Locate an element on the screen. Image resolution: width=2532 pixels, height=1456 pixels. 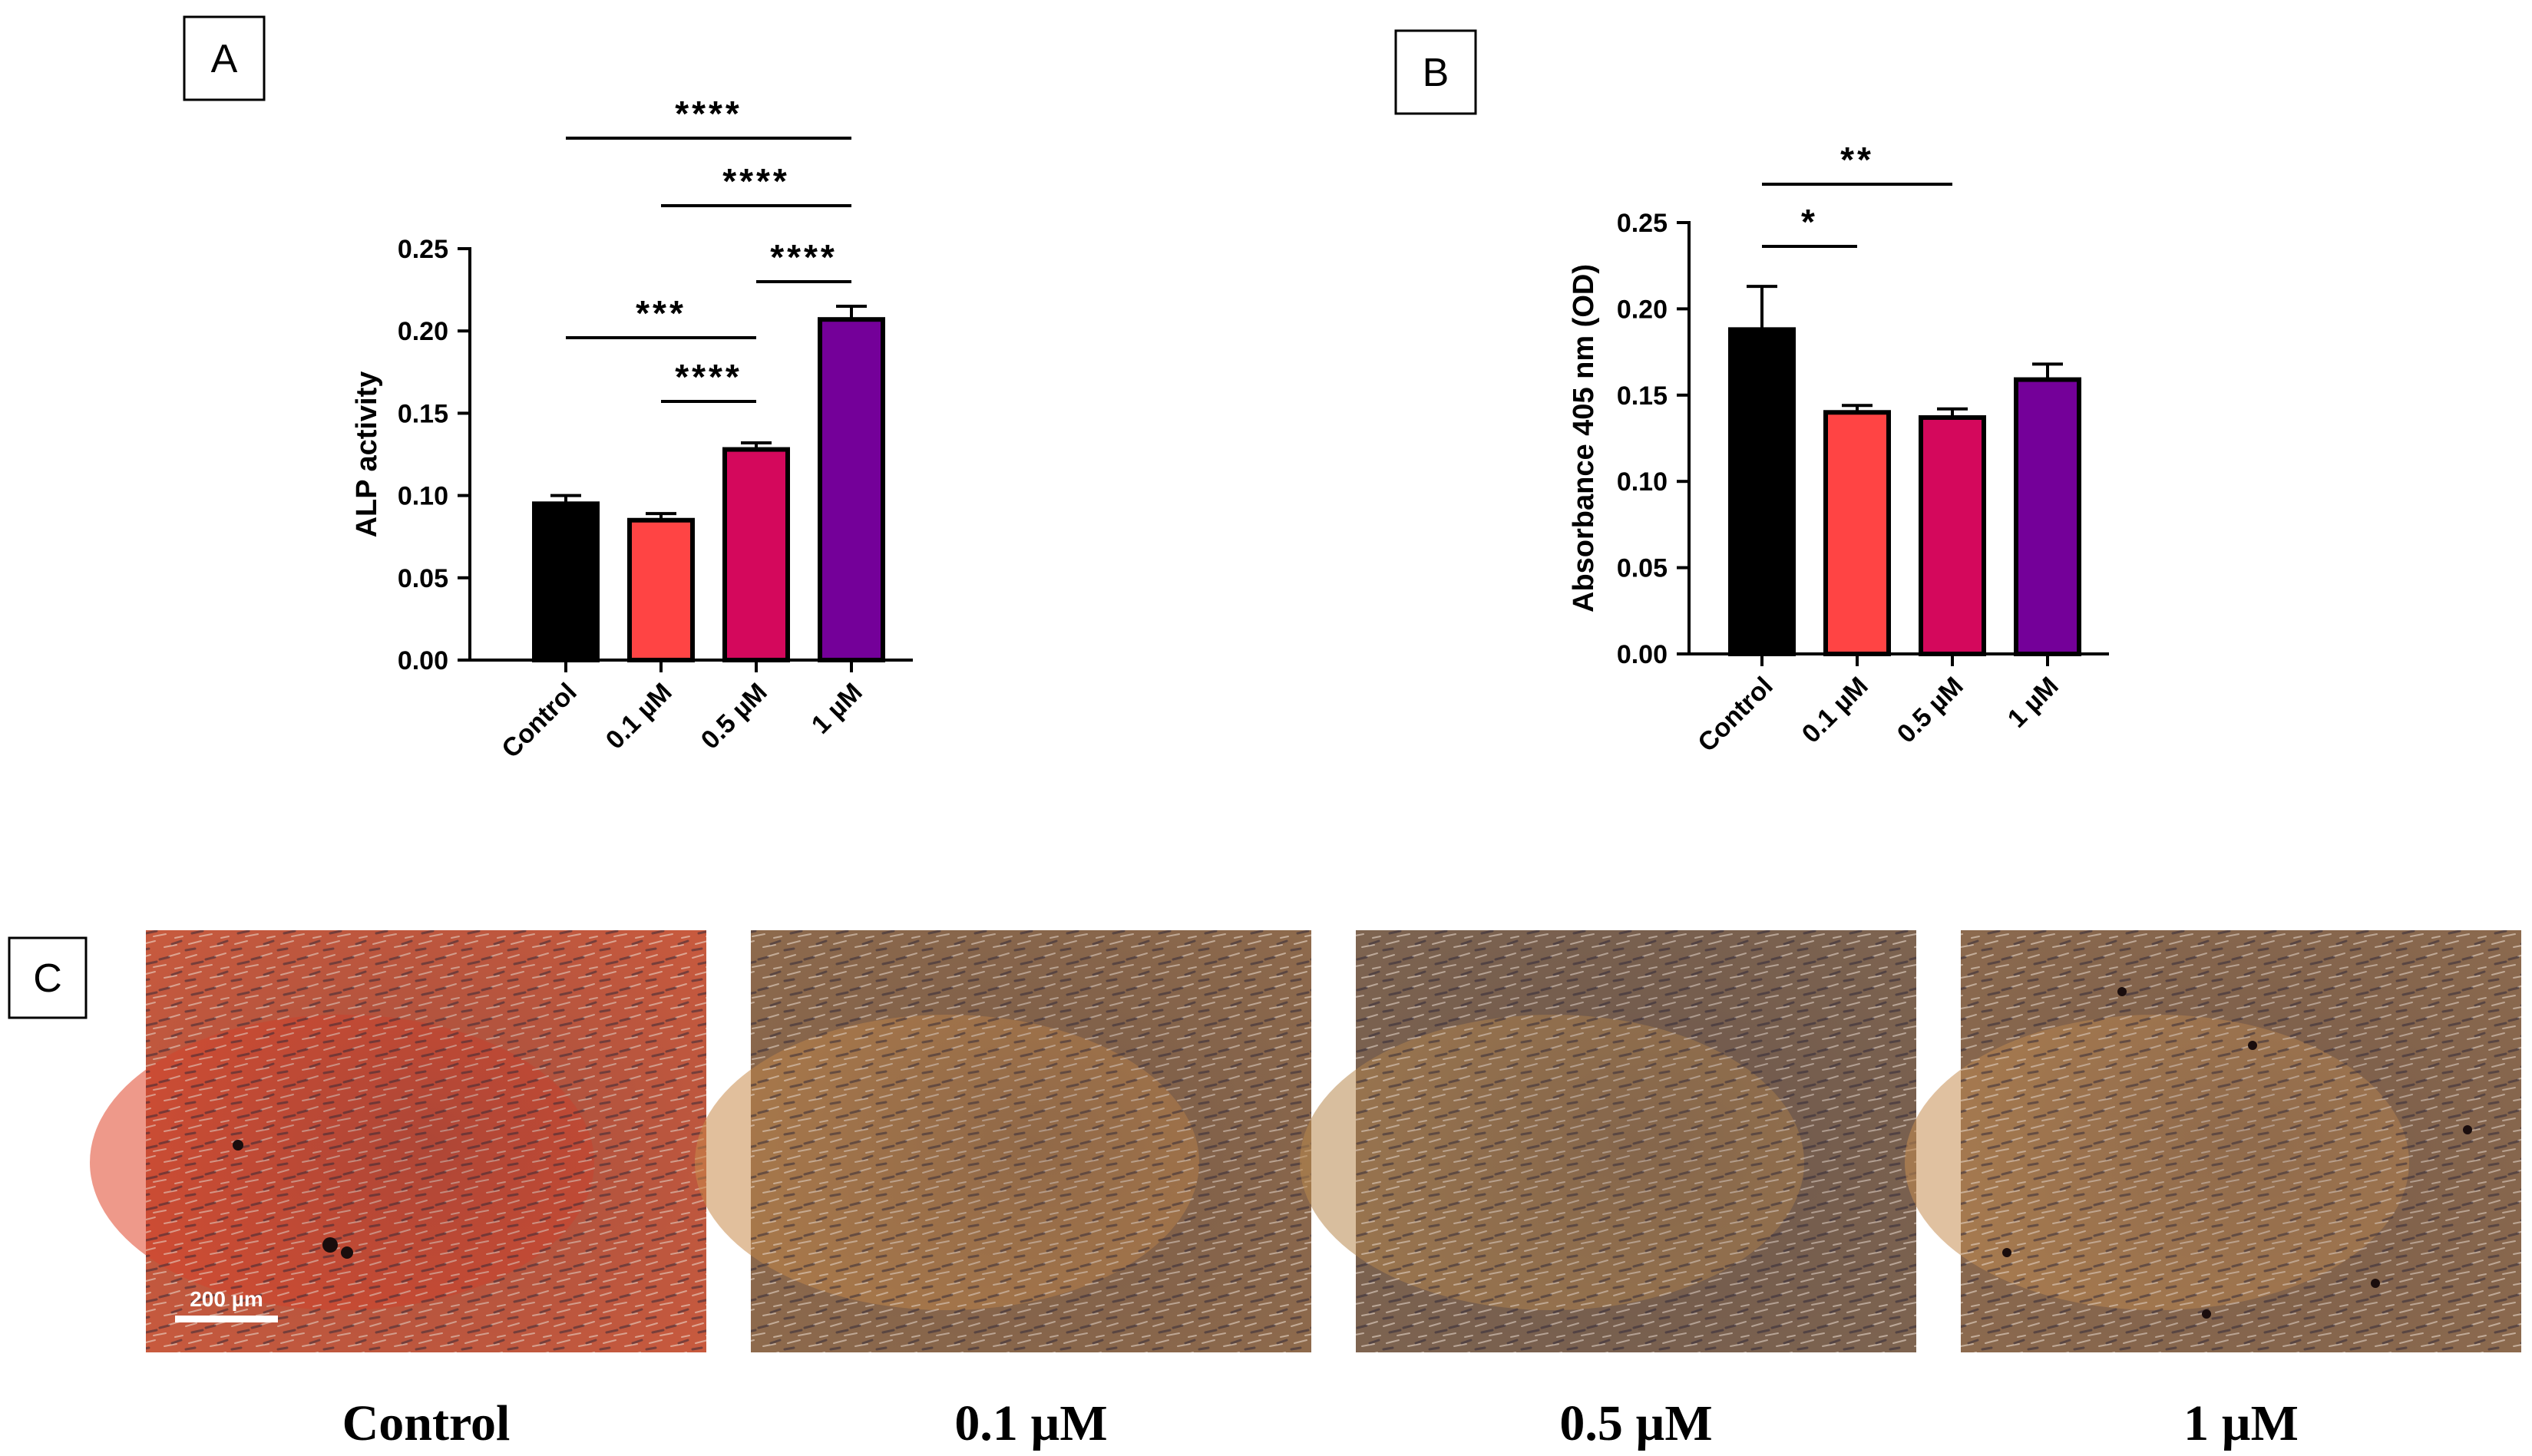
micrograph-1: 200 µm is located at coordinates (398, 1141).